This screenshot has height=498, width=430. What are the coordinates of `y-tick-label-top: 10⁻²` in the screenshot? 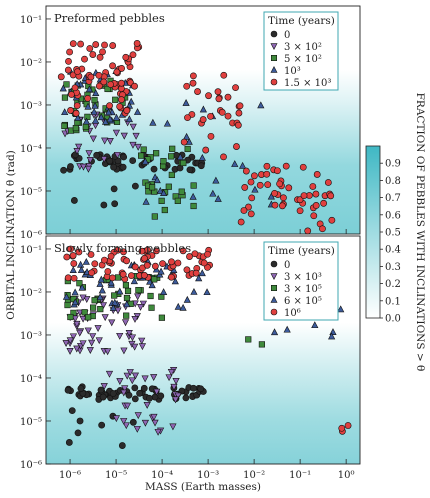 It's located at (31, 63).